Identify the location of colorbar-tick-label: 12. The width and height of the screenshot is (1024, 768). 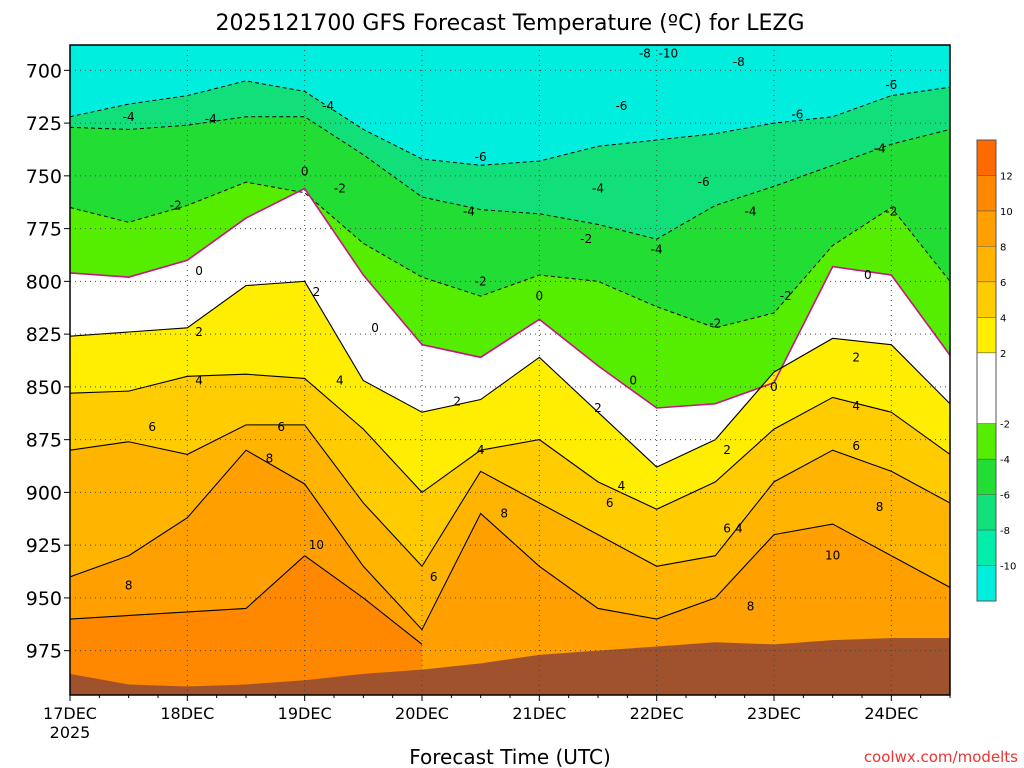
(1006, 176).